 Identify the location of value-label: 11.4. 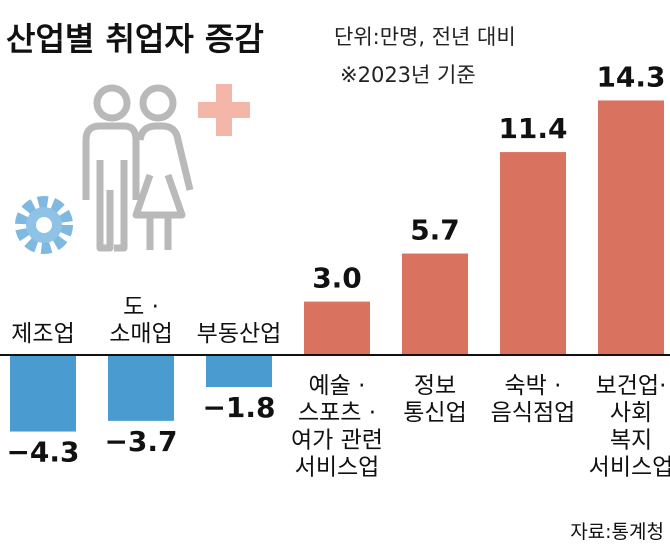
(532, 128).